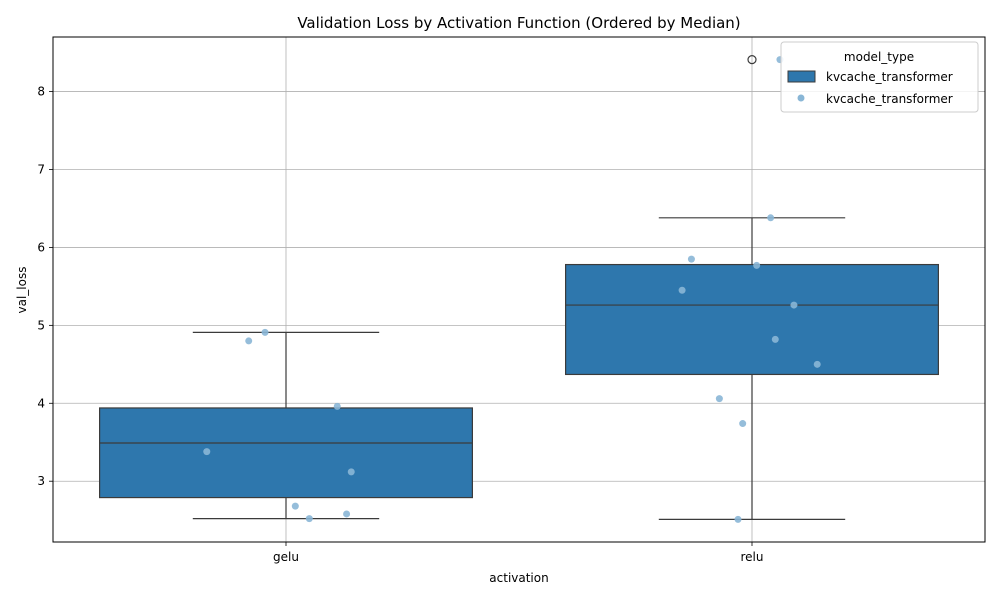 The width and height of the screenshot is (1000, 600). I want to click on y-axis-label: val_loss, so click(22, 290).